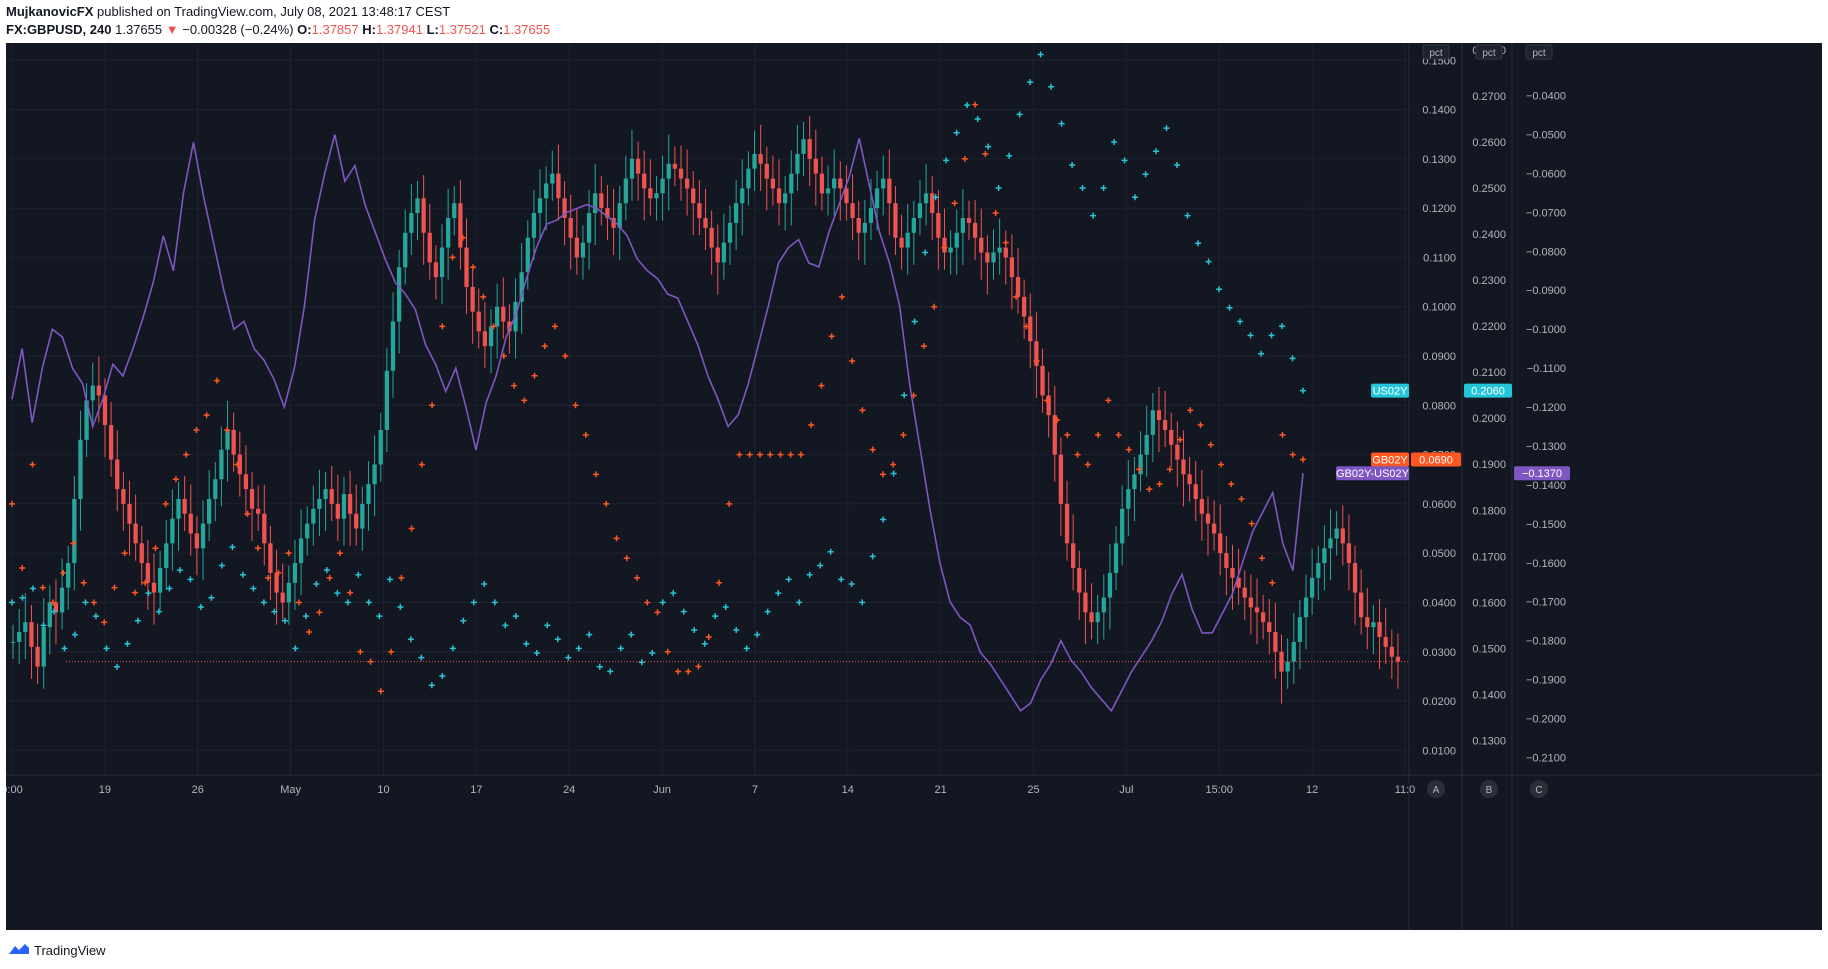 The height and width of the screenshot is (969, 1828). What do you see at coordinates (19, 949) in the screenshot?
I see `tradingview-logo-icon` at bounding box center [19, 949].